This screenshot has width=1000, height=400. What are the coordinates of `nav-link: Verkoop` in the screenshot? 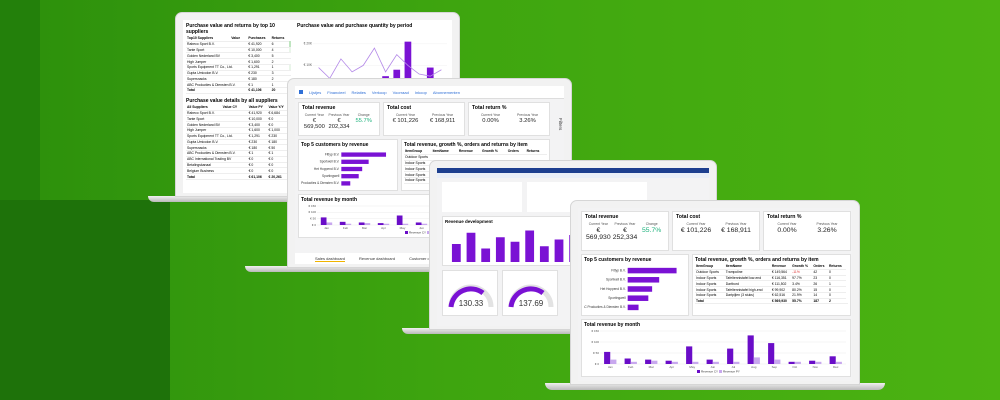 It's located at (379, 92).